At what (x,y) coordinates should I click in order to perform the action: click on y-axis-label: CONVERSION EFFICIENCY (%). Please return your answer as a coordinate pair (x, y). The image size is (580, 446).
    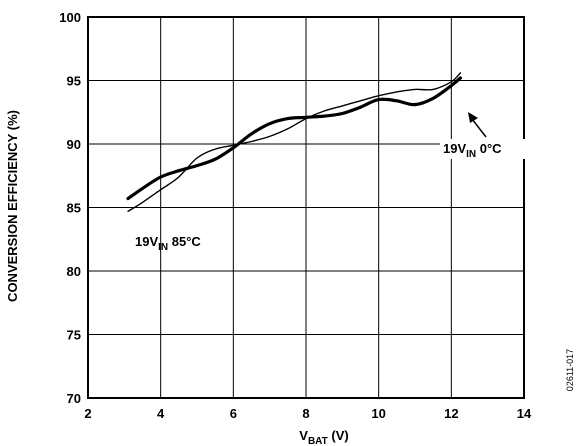
    Looking at the image, I should click on (12, 206).